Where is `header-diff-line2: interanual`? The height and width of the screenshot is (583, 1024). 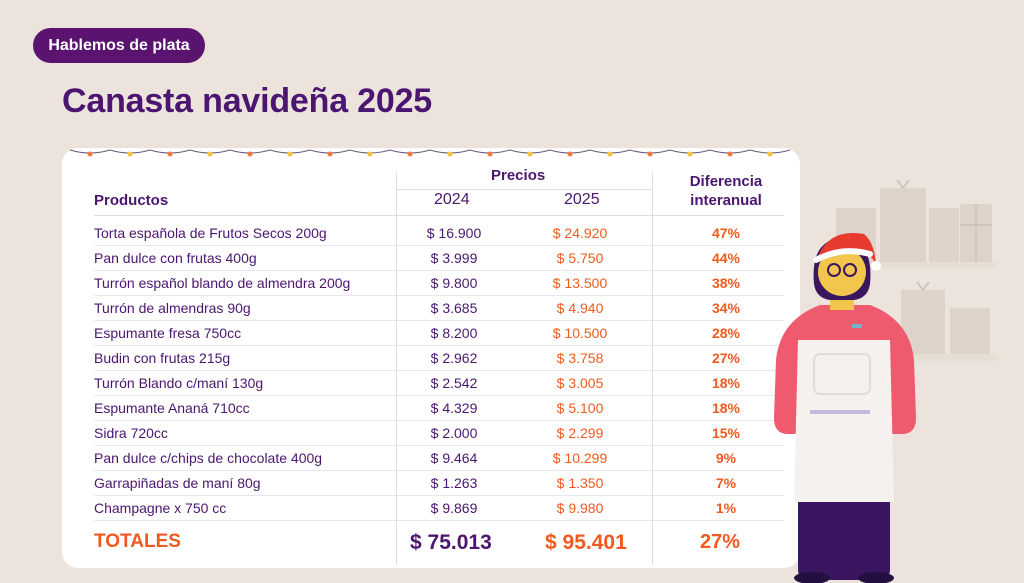 header-diff-line2: interanual is located at coordinates (726, 200).